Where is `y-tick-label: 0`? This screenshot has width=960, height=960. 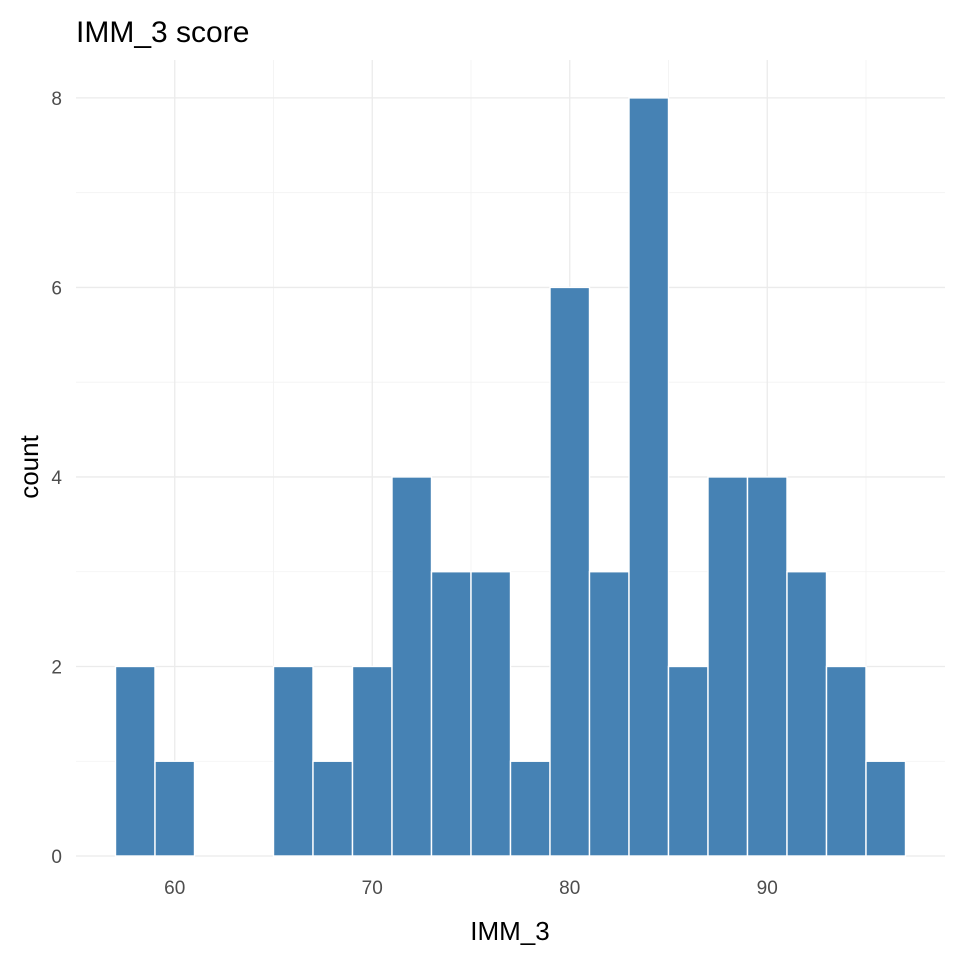
y-tick-label: 0 is located at coordinates (56, 857).